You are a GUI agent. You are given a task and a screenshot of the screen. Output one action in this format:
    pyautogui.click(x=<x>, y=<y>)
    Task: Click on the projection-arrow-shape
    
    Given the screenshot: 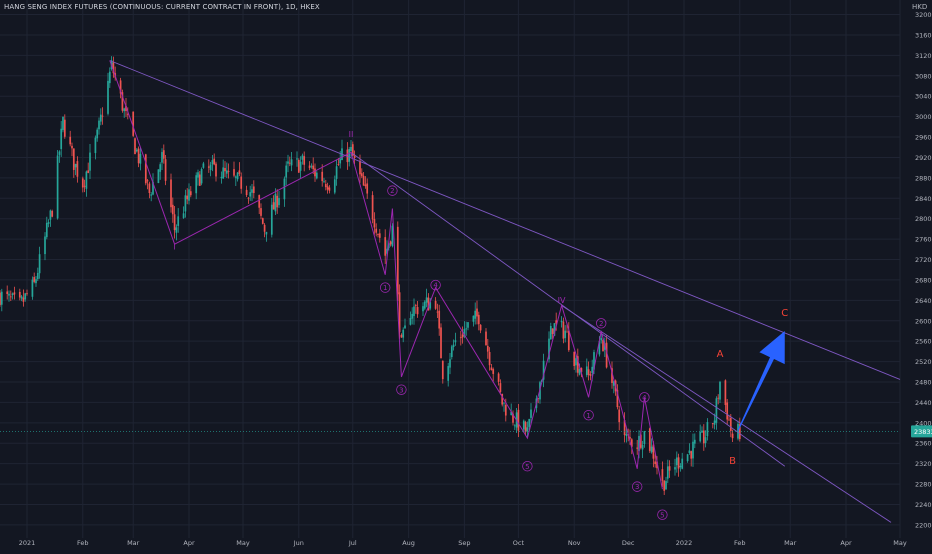 What is the action you would take?
    pyautogui.click(x=761, y=381)
    